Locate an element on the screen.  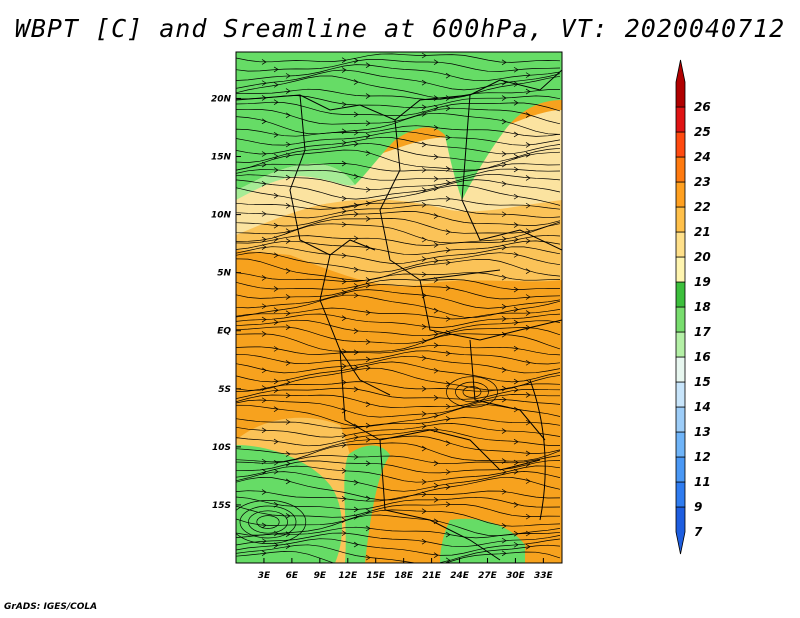
streamline-eddy is located at coordinates (472, 392).